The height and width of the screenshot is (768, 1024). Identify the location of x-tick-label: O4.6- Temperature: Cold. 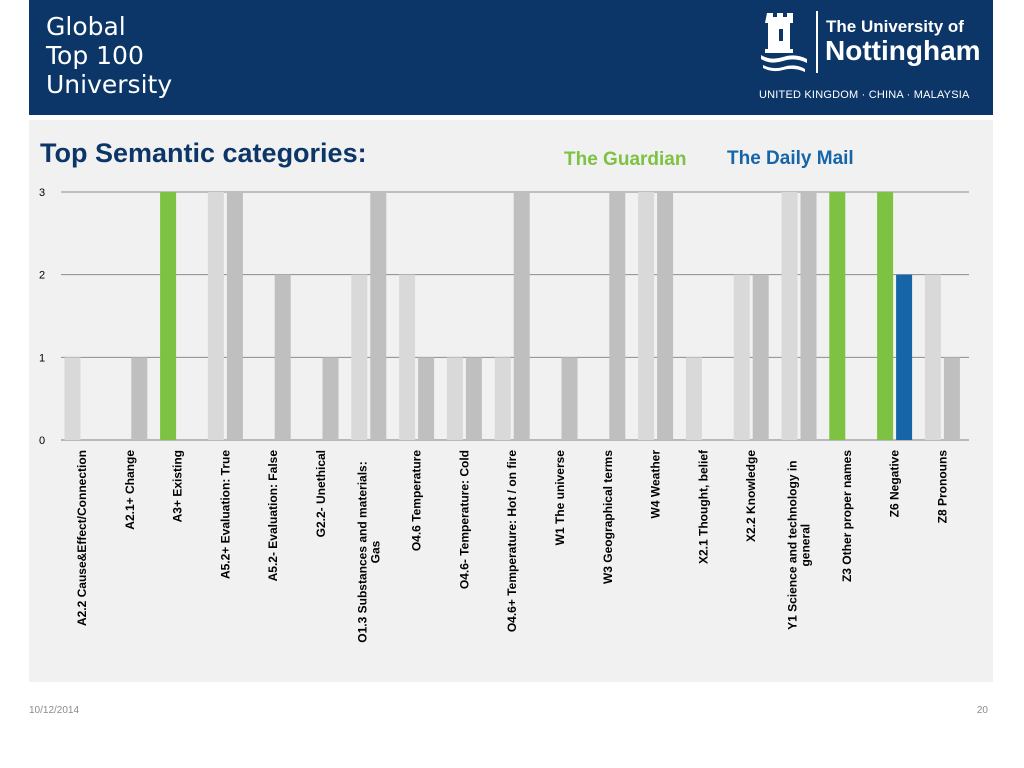
(464, 519).